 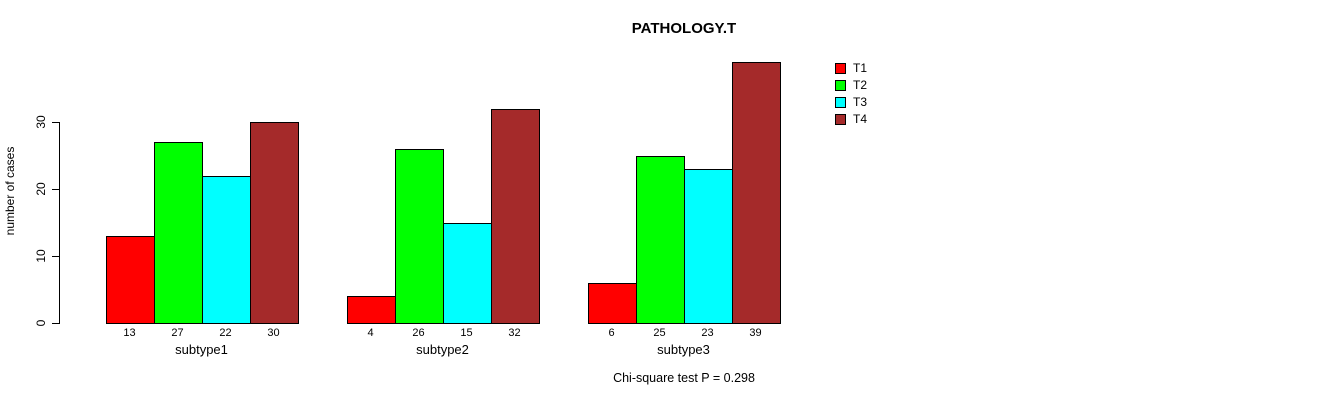 What do you see at coordinates (659, 333) in the screenshot?
I see `bar-value-label: 25` at bounding box center [659, 333].